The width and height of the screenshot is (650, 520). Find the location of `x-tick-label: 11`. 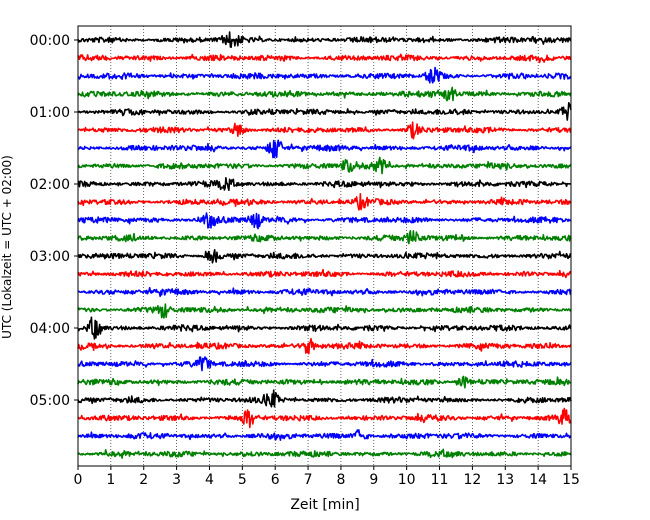

x-tick-label: 11 is located at coordinates (440, 480).